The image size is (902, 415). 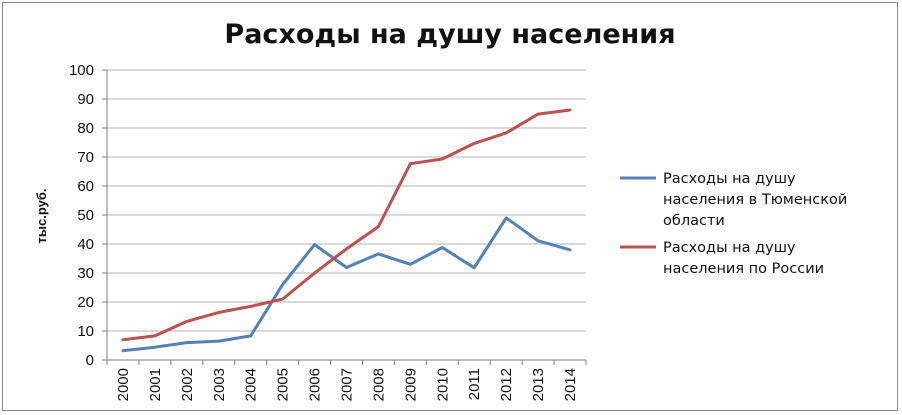 I want to click on x-tick-label: 2005, so click(x=283, y=384).